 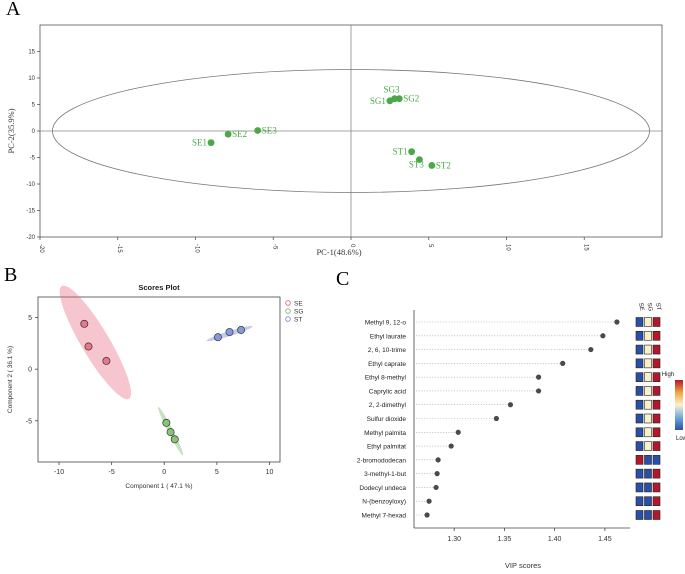 What do you see at coordinates (417, 165) in the screenshot?
I see `point-label: ST3` at bounding box center [417, 165].